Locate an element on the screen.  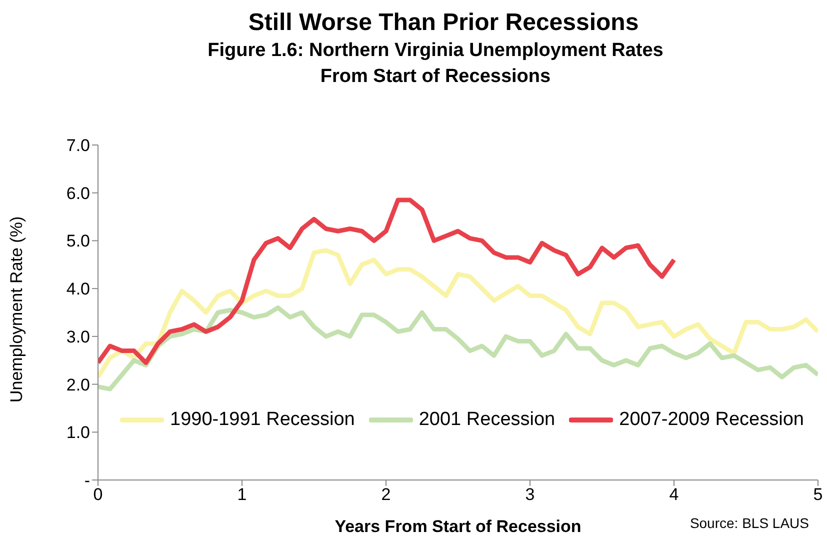
x-tick-label: 4 is located at coordinates (674, 494).